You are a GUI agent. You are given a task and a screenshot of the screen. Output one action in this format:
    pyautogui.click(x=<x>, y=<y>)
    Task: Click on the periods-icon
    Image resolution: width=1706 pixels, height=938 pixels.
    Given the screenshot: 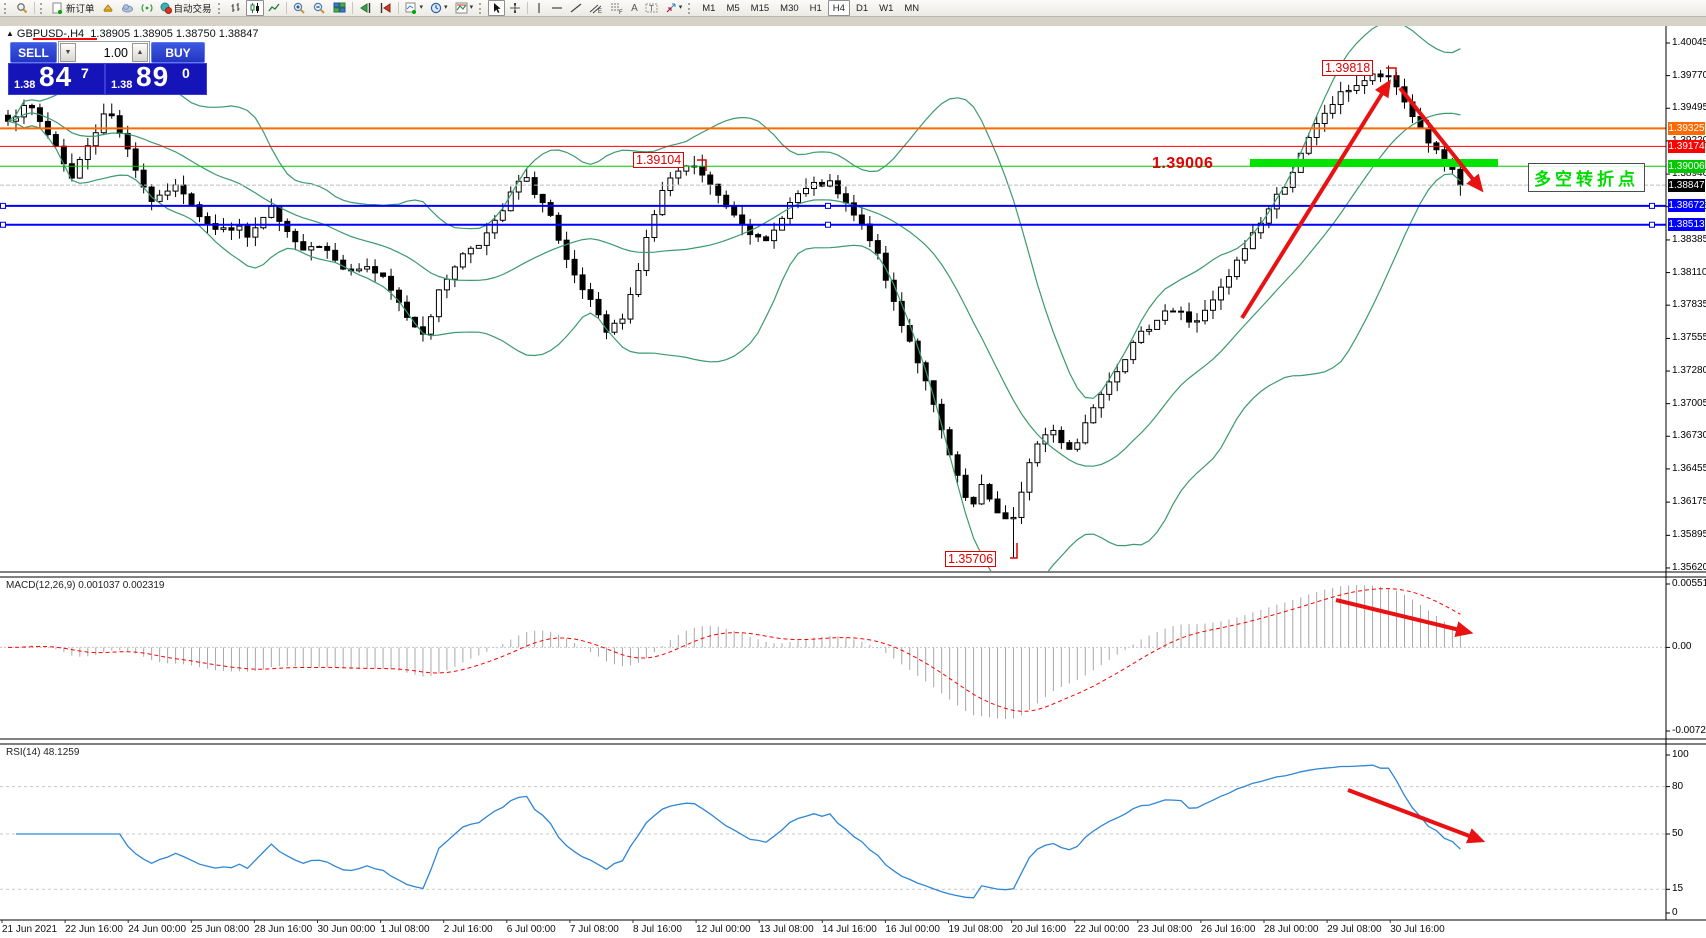 What is the action you would take?
    pyautogui.click(x=436, y=8)
    